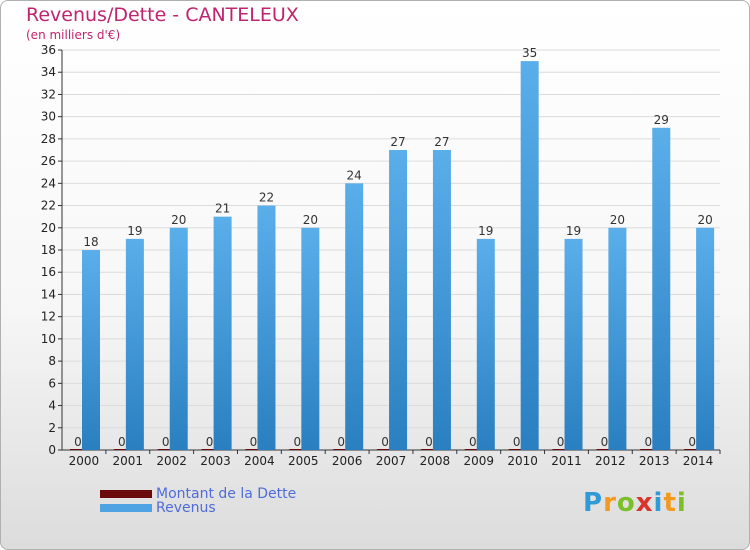 Image resolution: width=750 pixels, height=550 pixels. Describe the element at coordinates (391, 461) in the screenshot. I see `x-tick-label: 2007` at that location.